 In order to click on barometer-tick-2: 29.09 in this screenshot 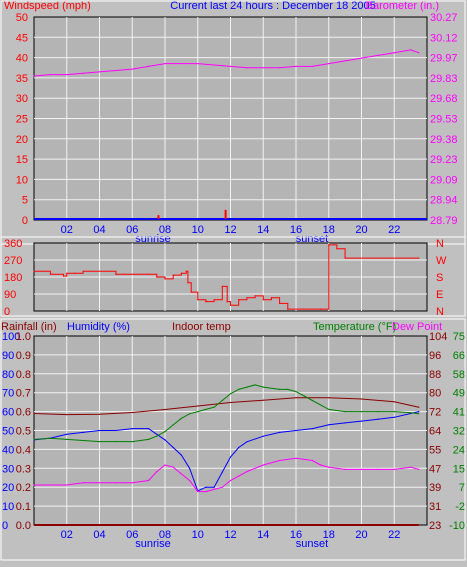, I will do `click(444, 180)`.